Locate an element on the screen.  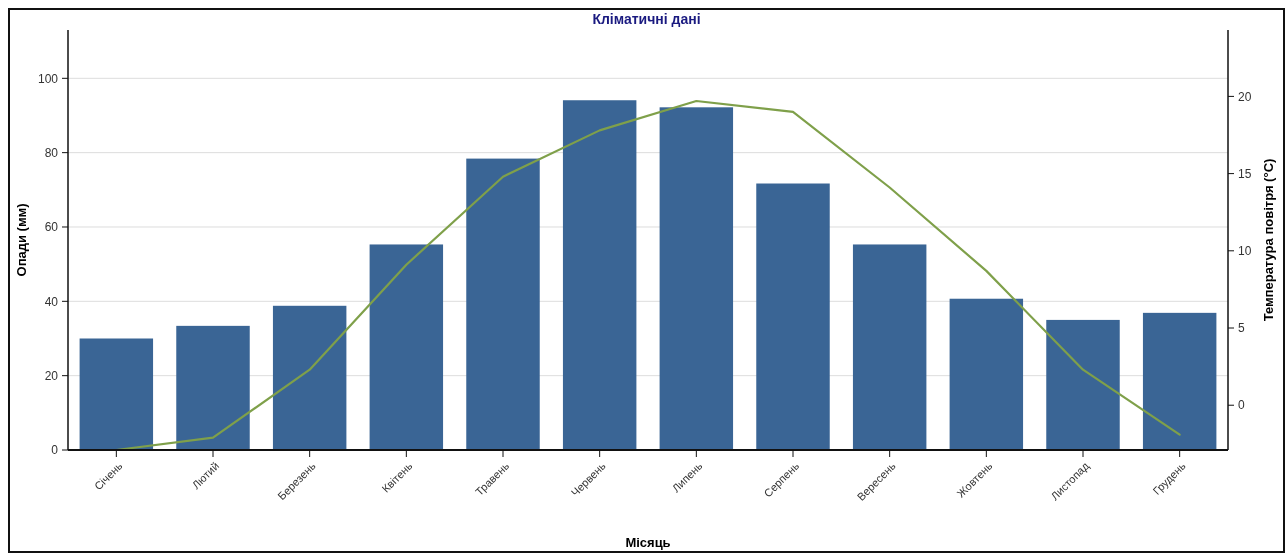
chart-title: Кліматичні дані is located at coordinates (646, 19).